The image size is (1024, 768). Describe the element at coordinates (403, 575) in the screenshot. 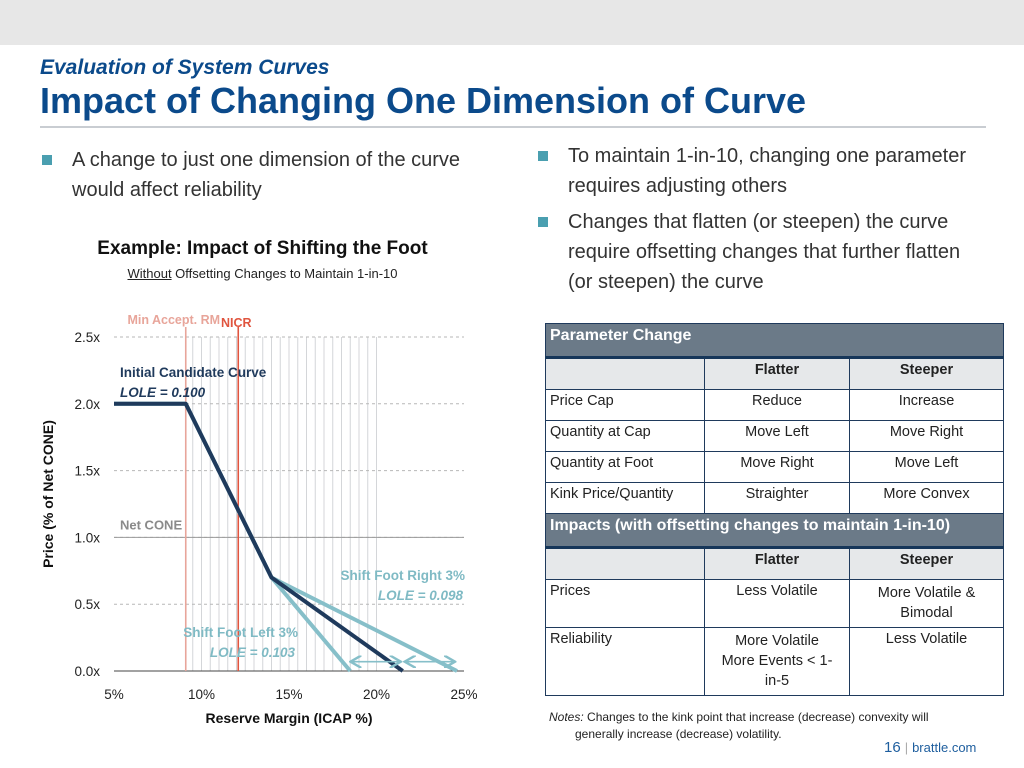

I see `shift-right-label: Shift Foot Right 3%` at that location.